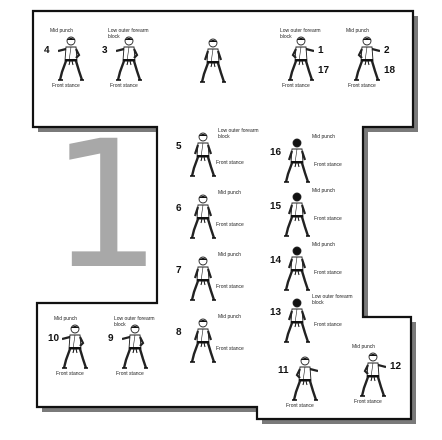 The width and height of the screenshot is (442, 440). I want to click on step-s11: 11 Front stance, so click(328, 380).